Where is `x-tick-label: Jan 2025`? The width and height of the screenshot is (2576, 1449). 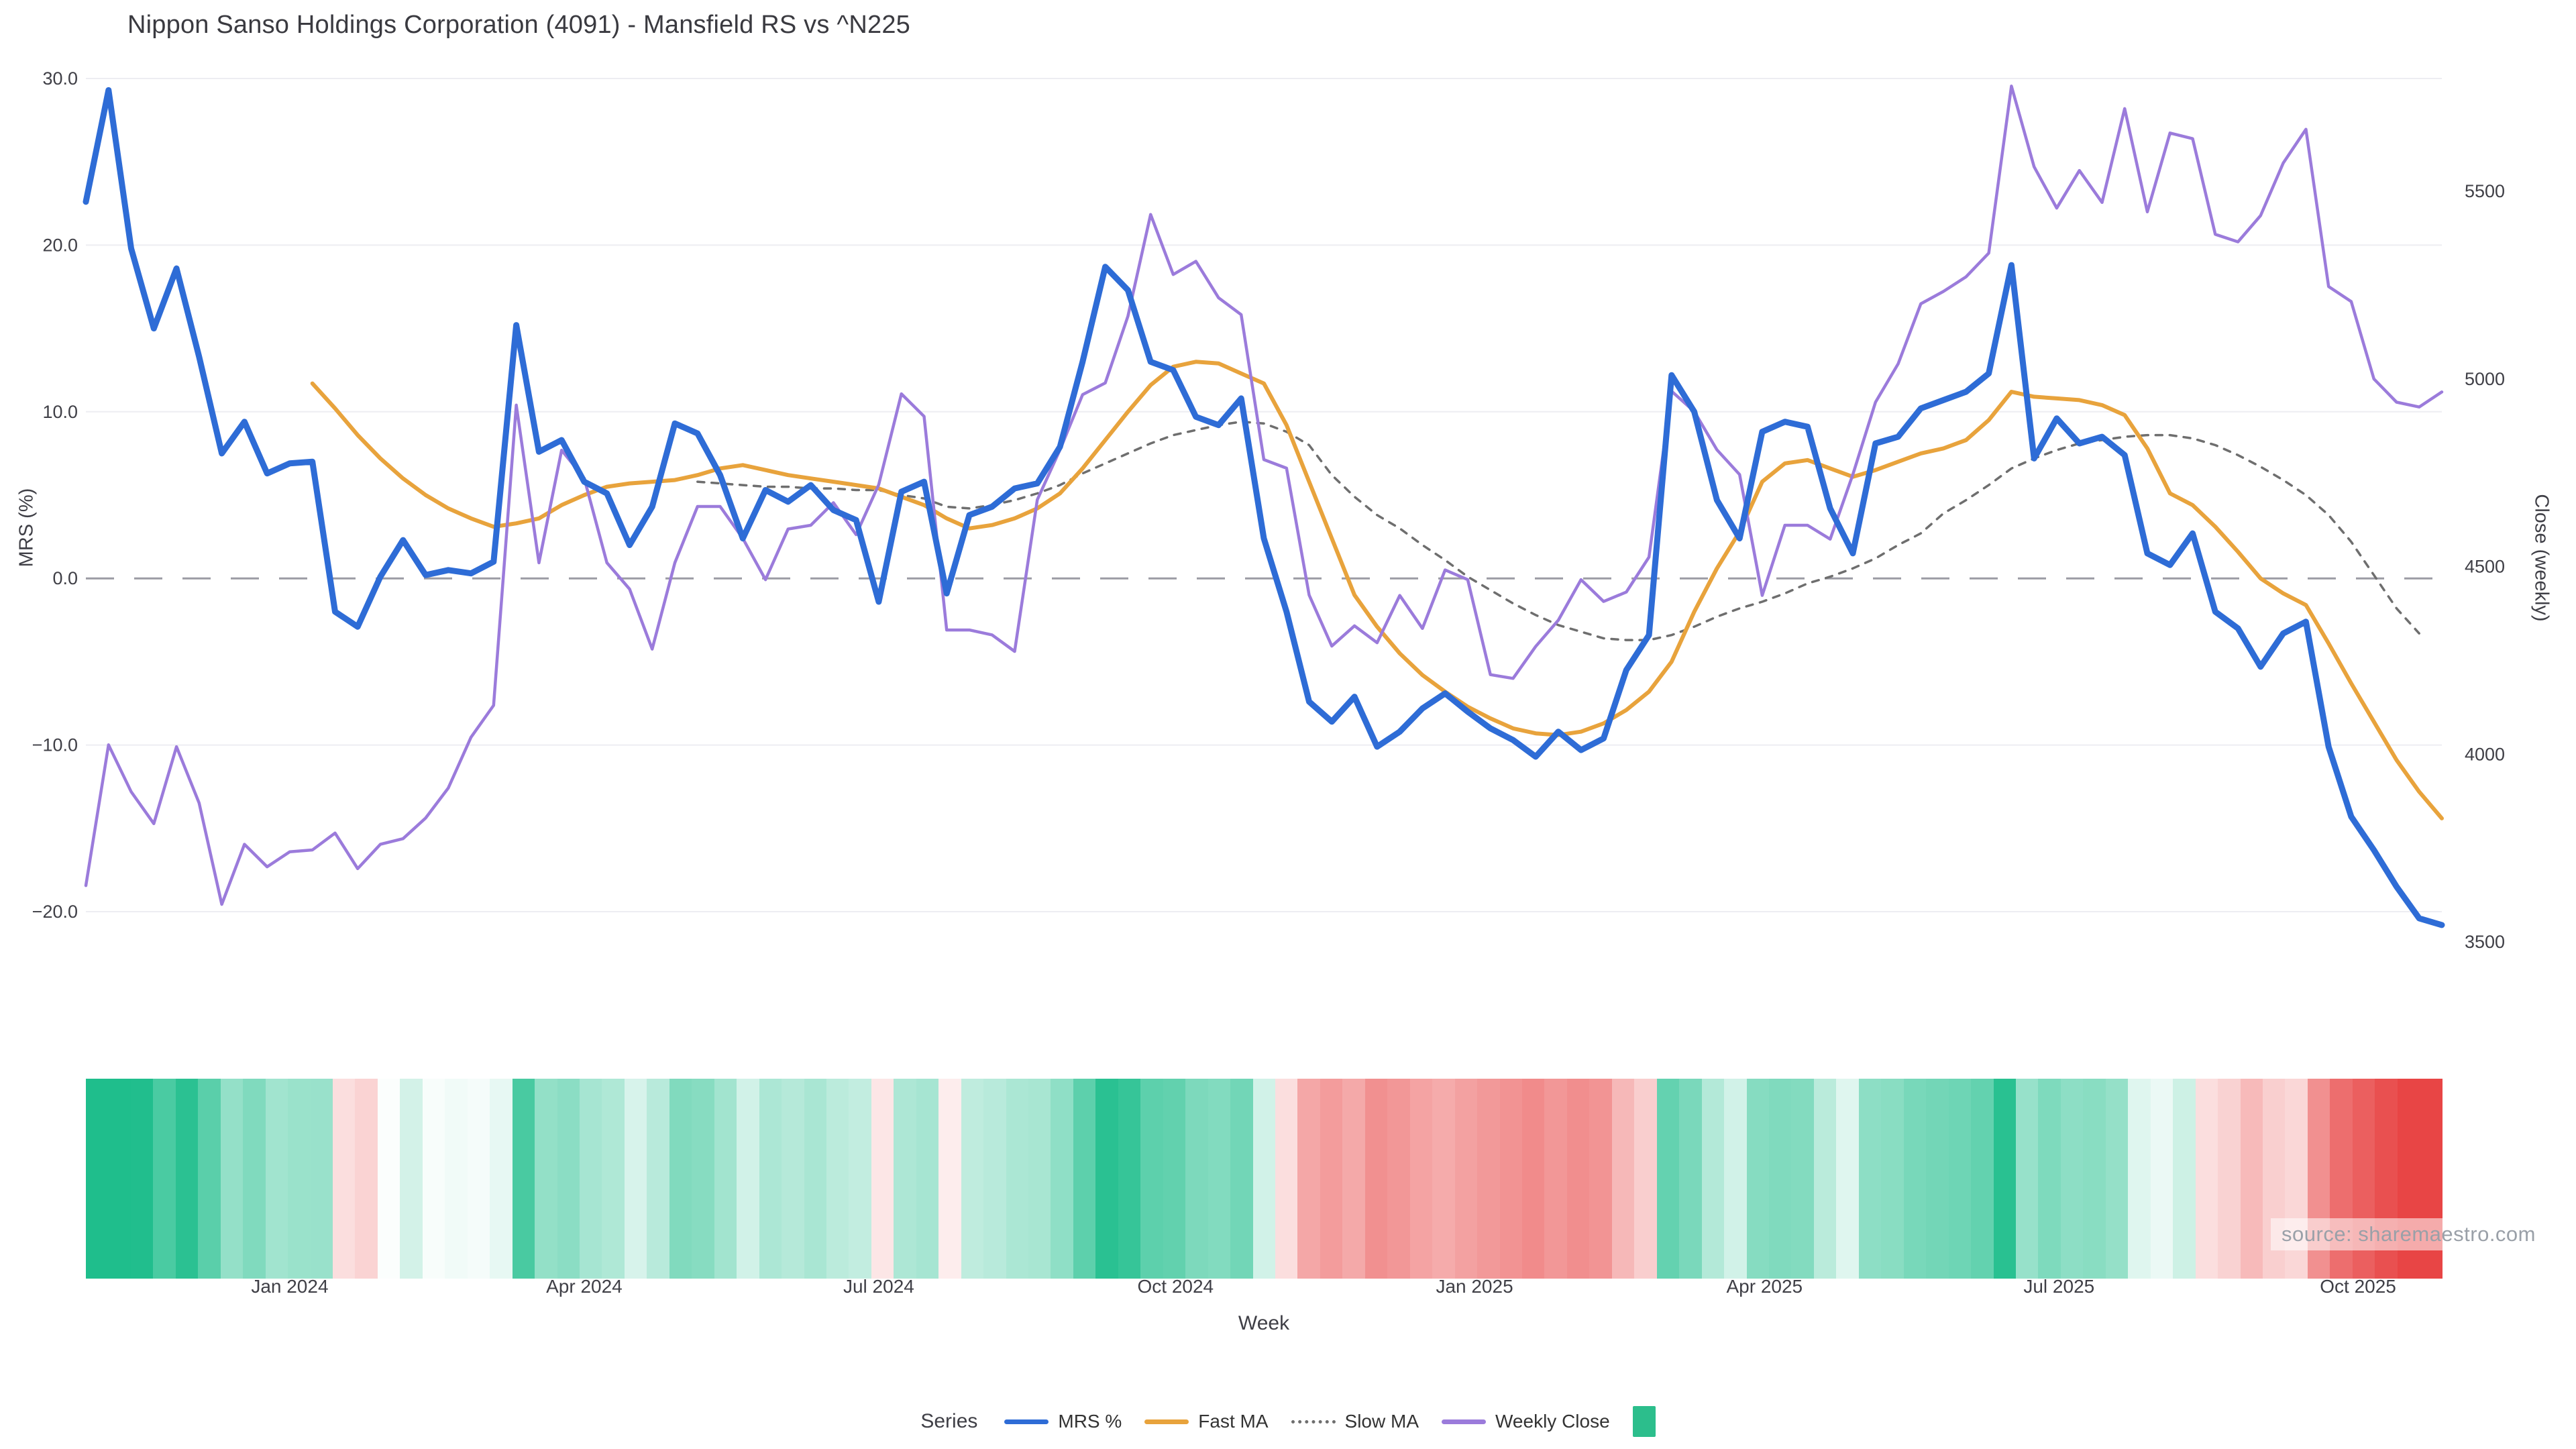
x-tick-label: Jan 2025 is located at coordinates (1474, 1286).